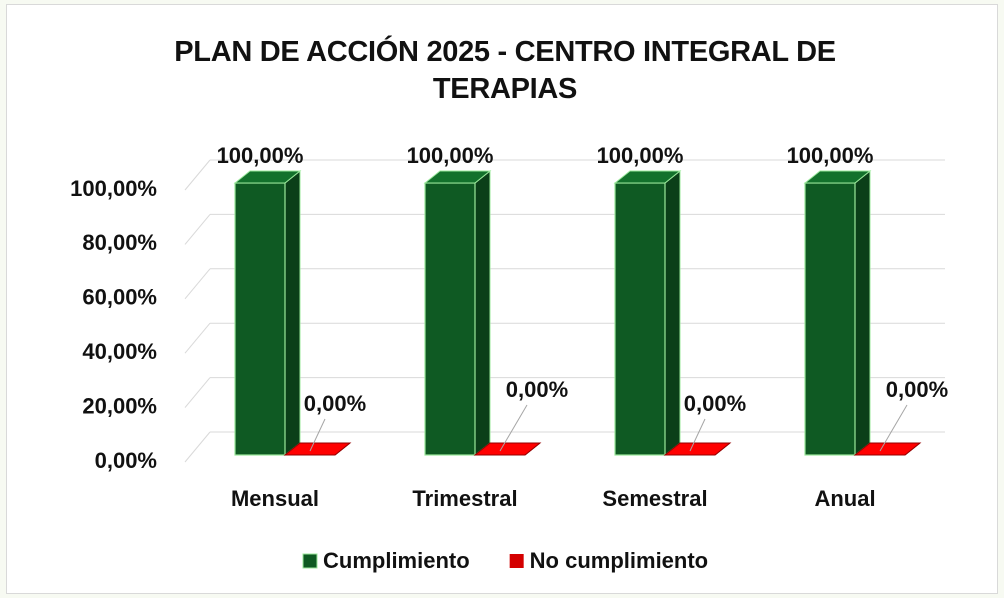 The height and width of the screenshot is (598, 1004). What do you see at coordinates (113, 188) in the screenshot?
I see `y-tick-label: 100,00%` at bounding box center [113, 188].